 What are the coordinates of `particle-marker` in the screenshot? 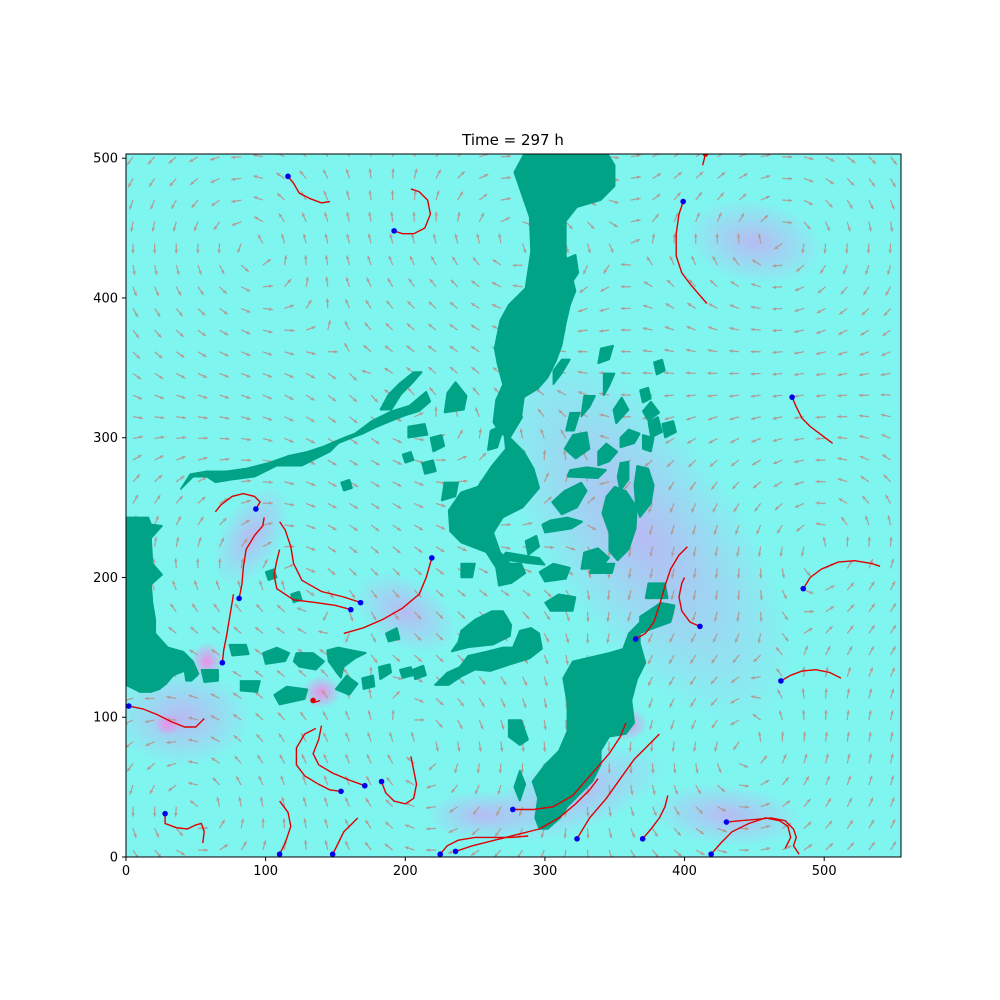 It's located at (781, 681).